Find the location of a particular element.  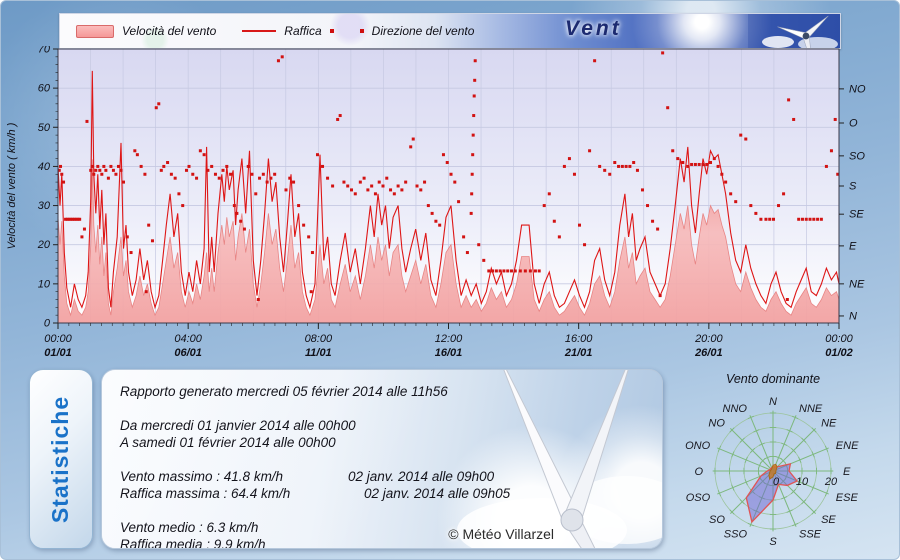

svg-text: 20:00 is located at coordinates (708, 339).